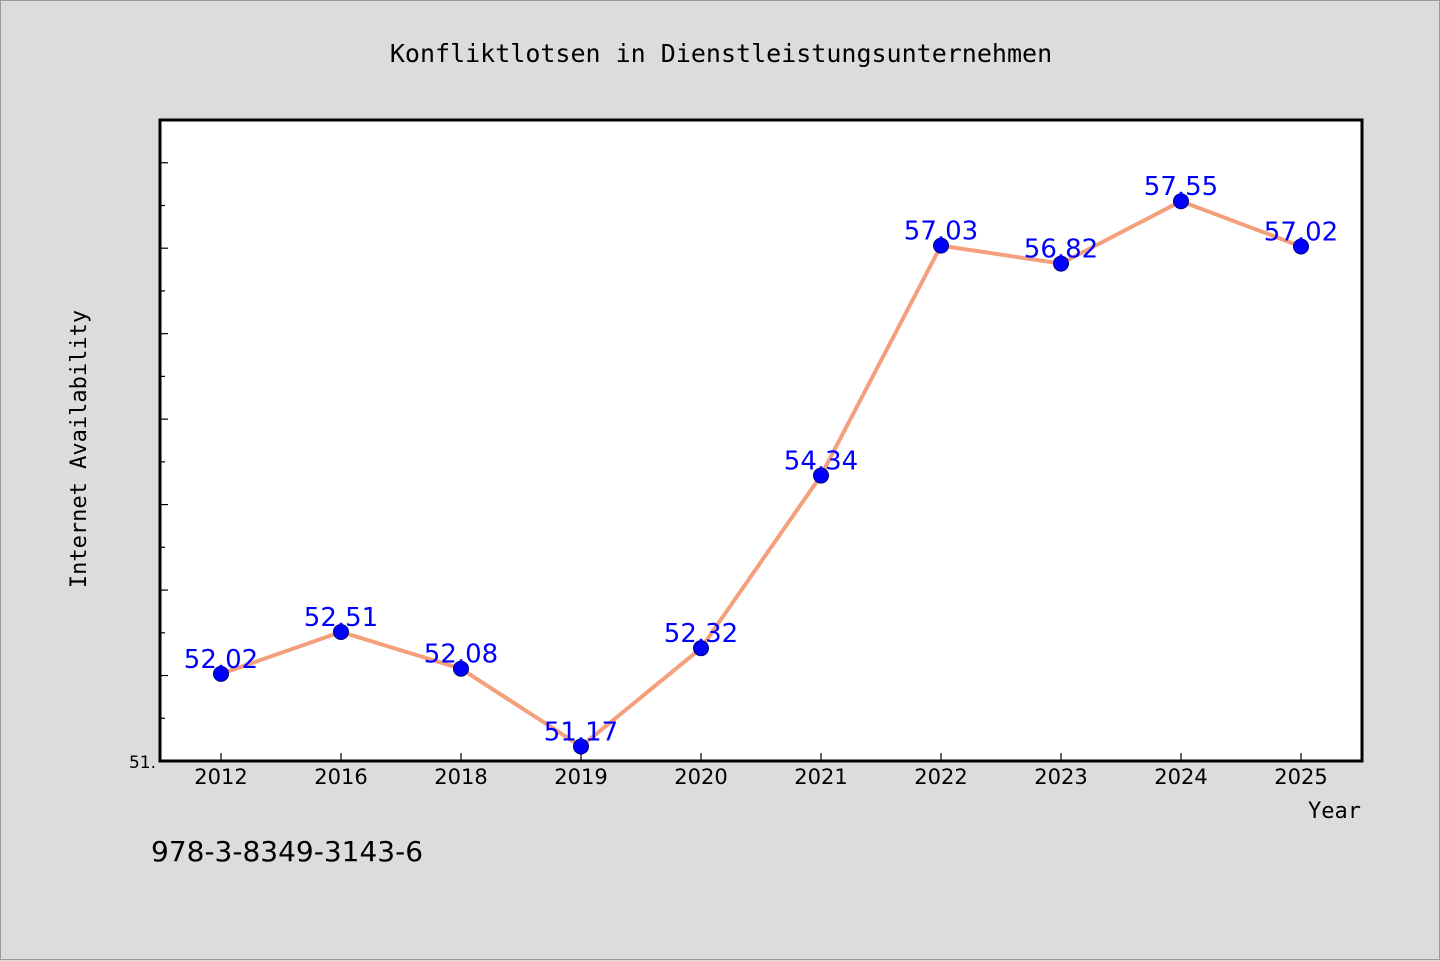 The image size is (1440, 961). Describe the element at coordinates (220, 777) in the screenshot. I see `x-tick-label: 2012` at that location.